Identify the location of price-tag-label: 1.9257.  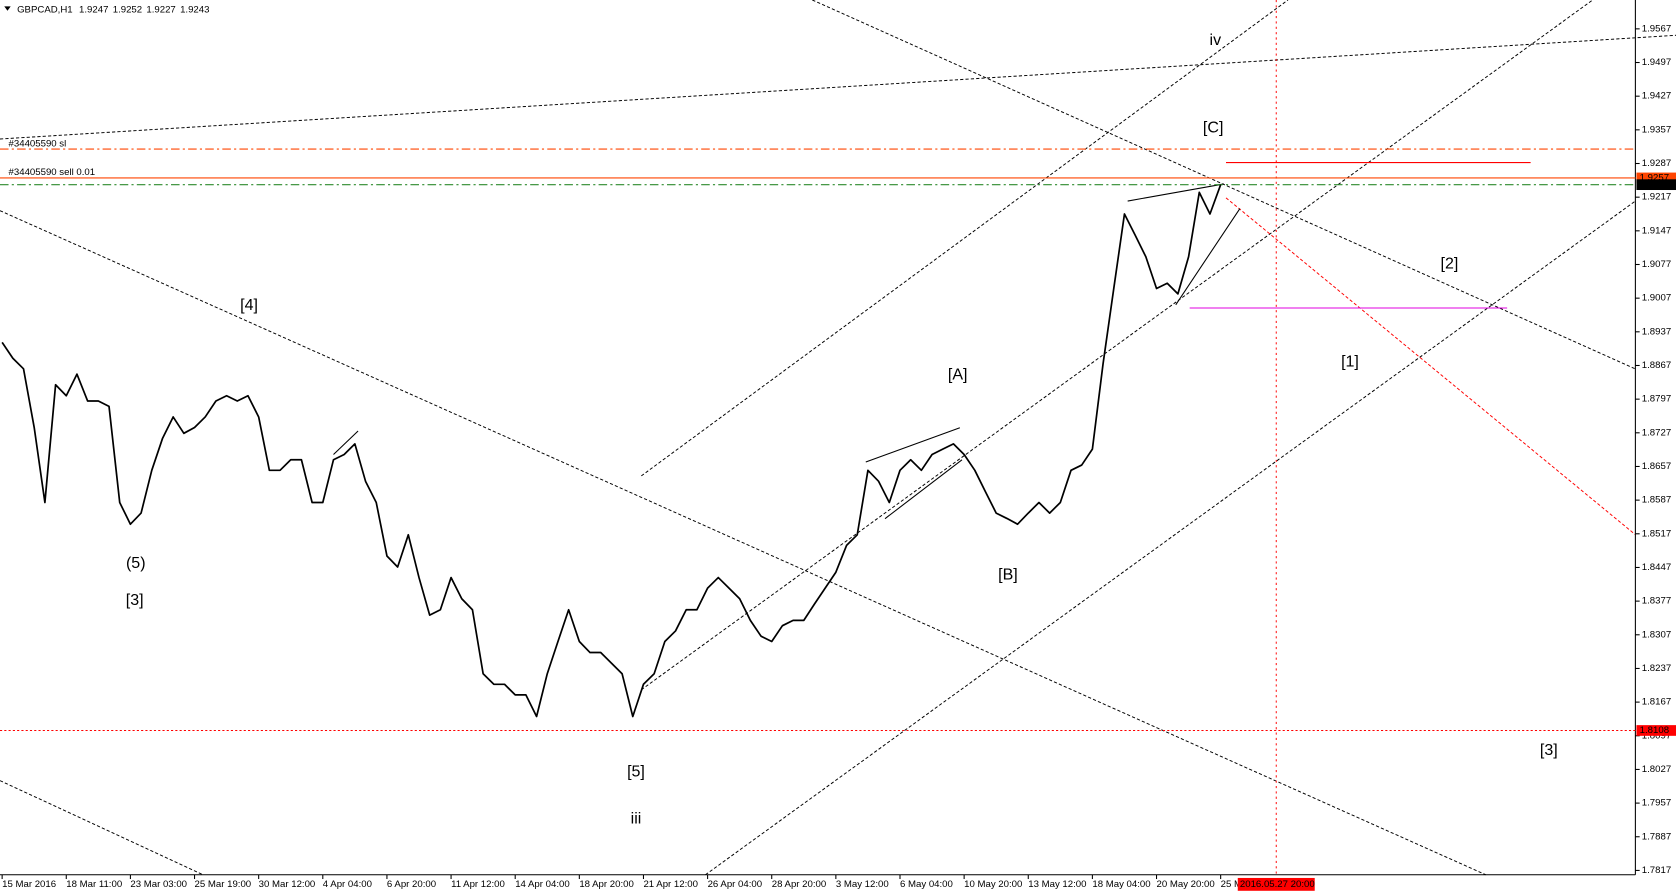
(1654, 177).